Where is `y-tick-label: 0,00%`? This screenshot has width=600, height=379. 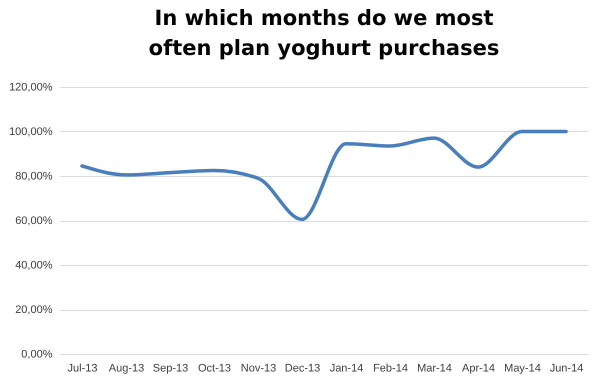
y-tick-label: 0,00% is located at coordinates (37, 354).